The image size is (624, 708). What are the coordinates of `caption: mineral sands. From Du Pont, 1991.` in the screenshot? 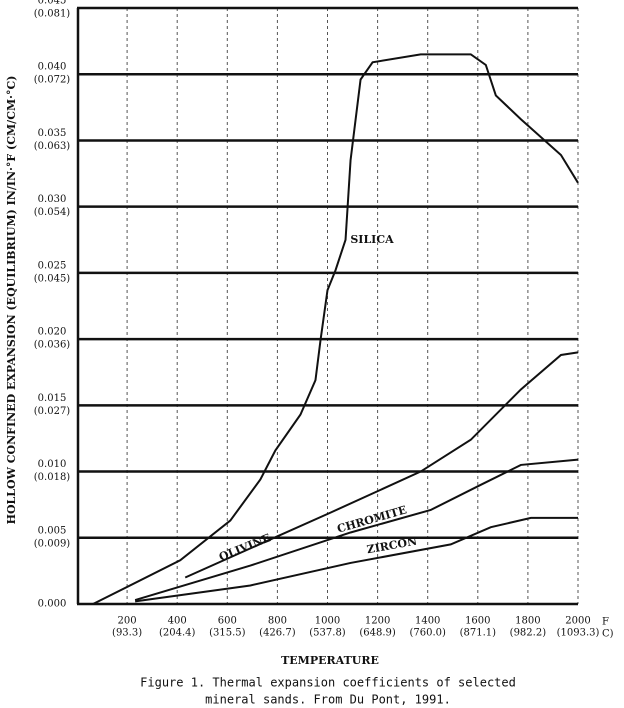 It's located at (328, 700).